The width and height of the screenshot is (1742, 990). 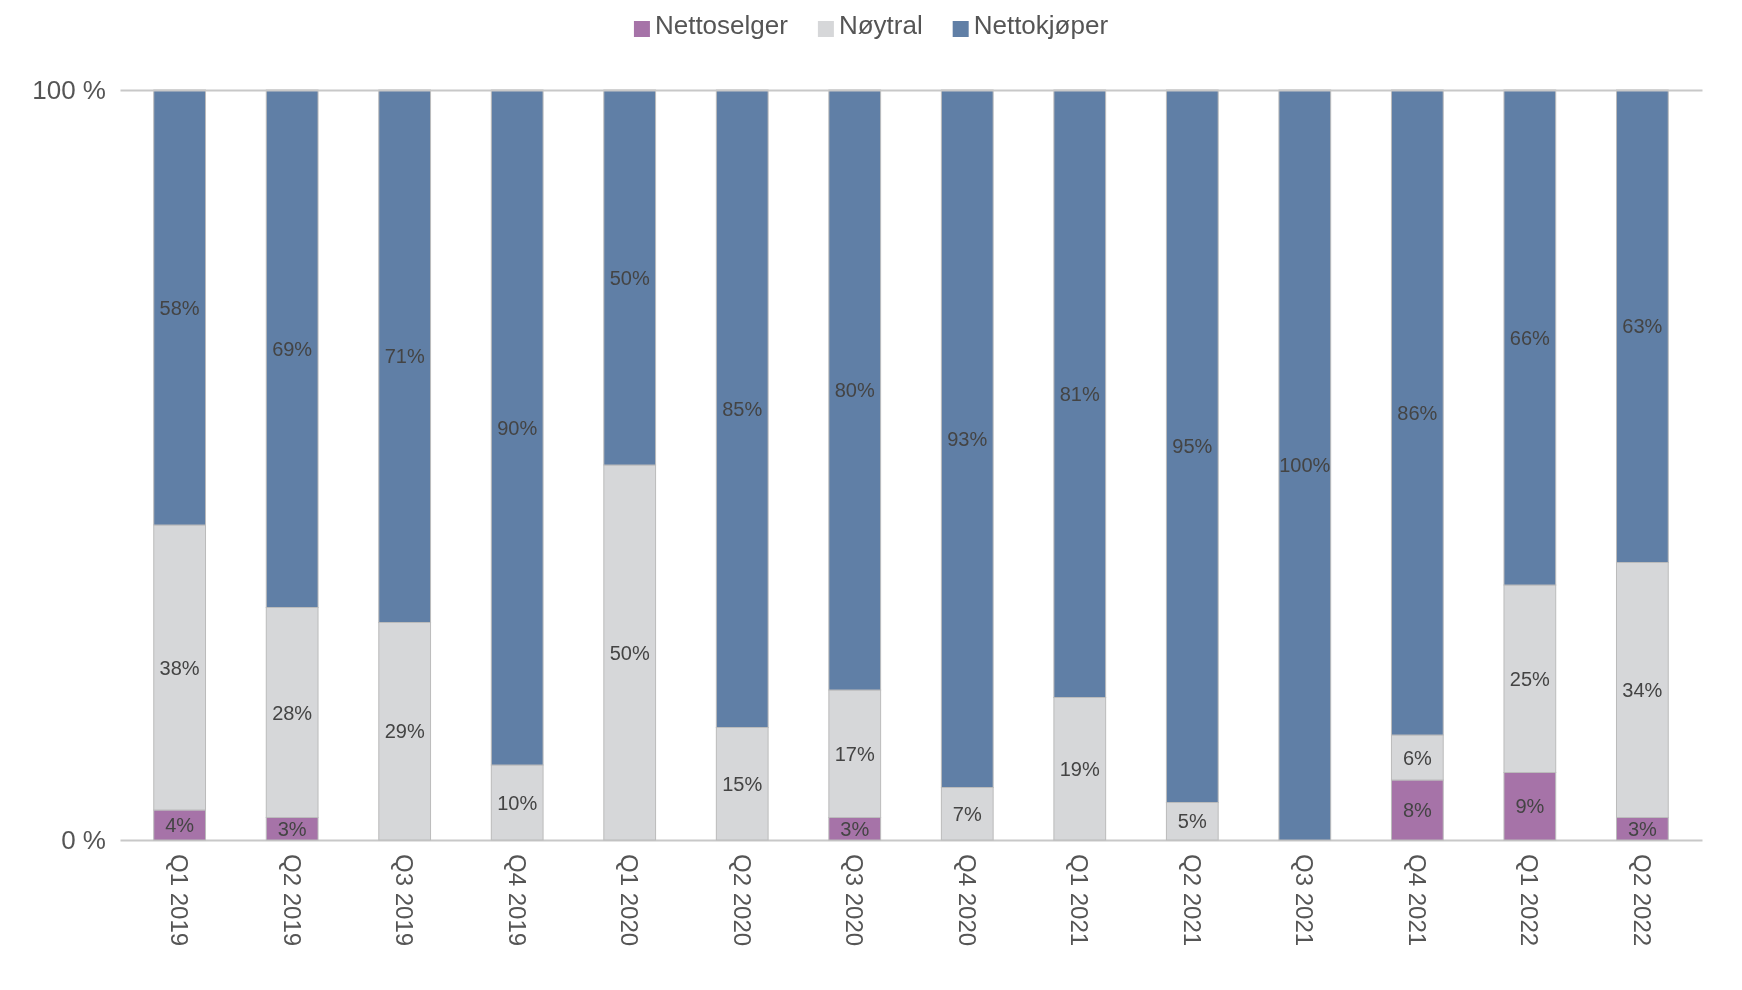 What do you see at coordinates (1041, 25) in the screenshot?
I see `legend-label: Nettokjøper` at bounding box center [1041, 25].